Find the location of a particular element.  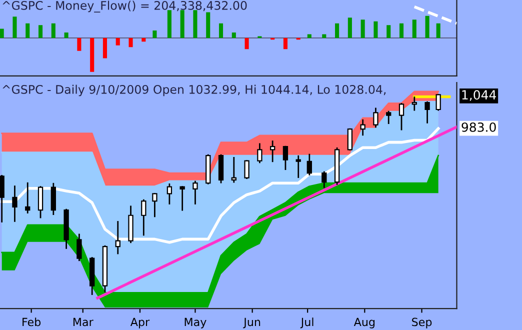

x-tick-label: Apr is located at coordinates (140, 323).